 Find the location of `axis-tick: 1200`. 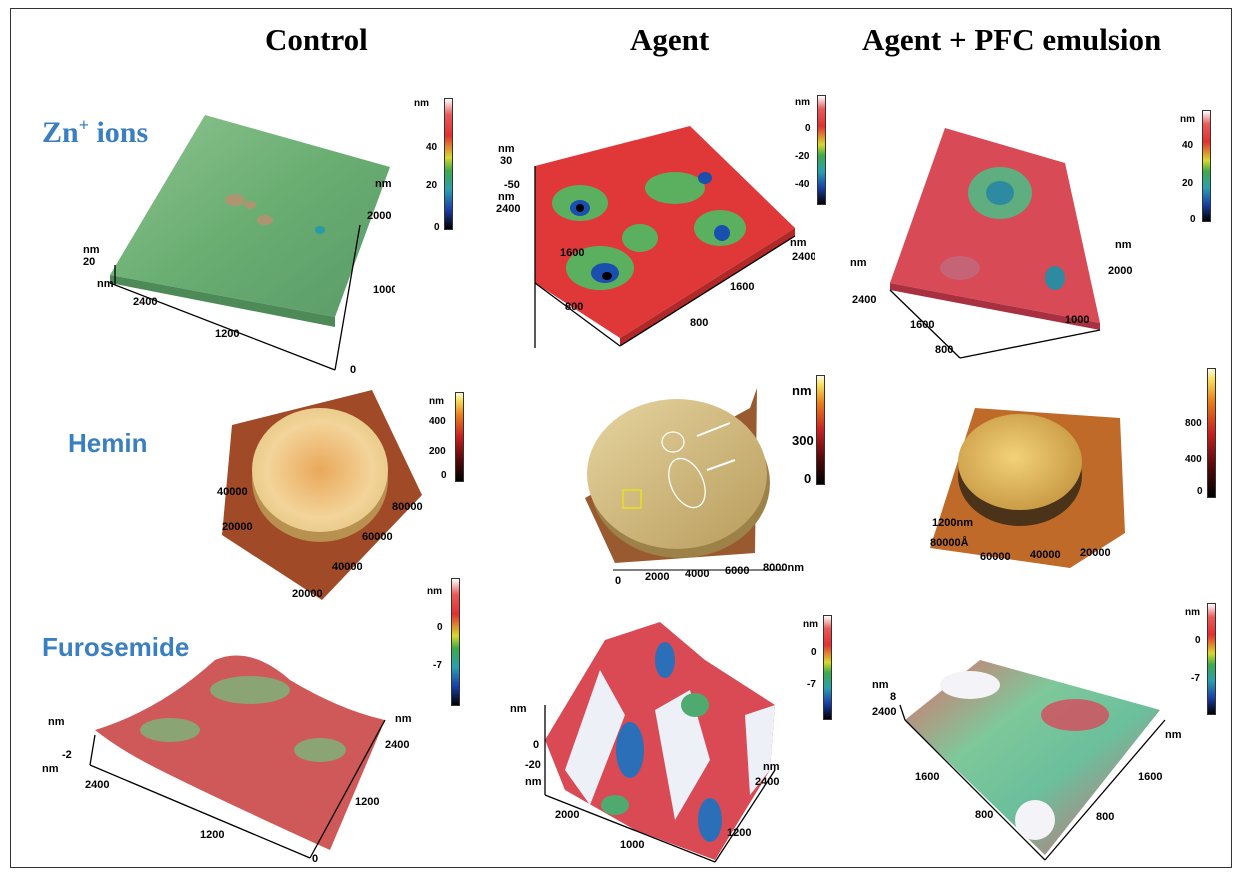

axis-tick: 1200 is located at coordinates (227, 334).